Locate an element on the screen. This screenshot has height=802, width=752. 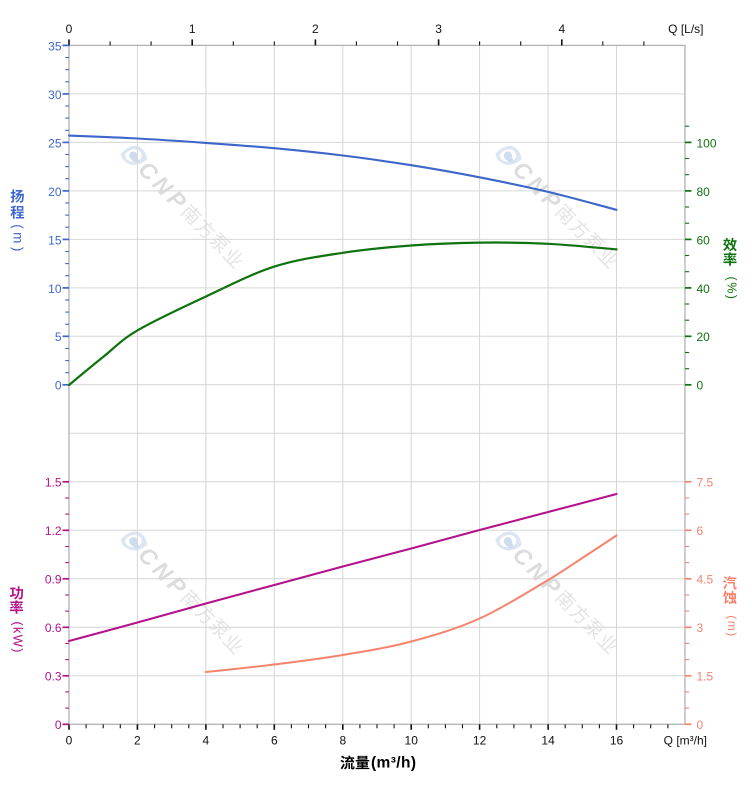
svg-text: 1 is located at coordinates (192, 29).